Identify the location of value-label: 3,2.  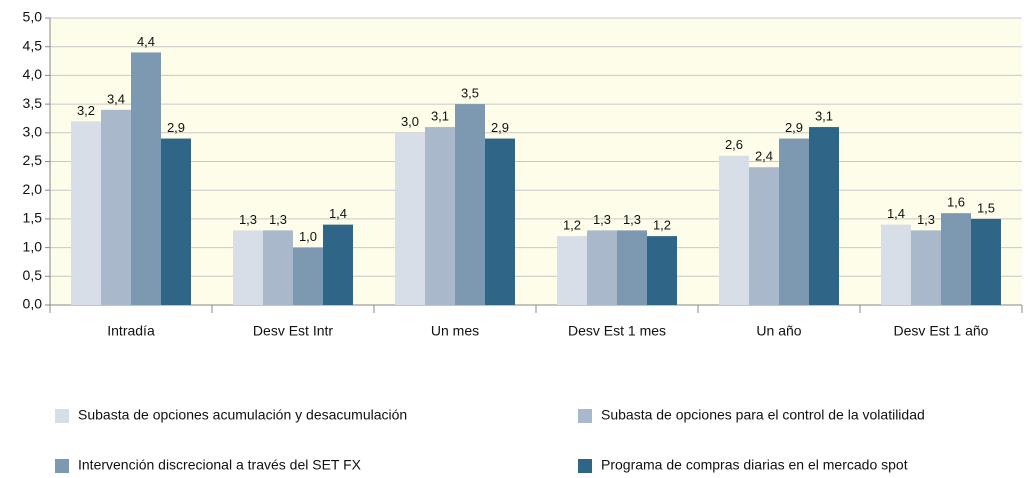
(86, 110).